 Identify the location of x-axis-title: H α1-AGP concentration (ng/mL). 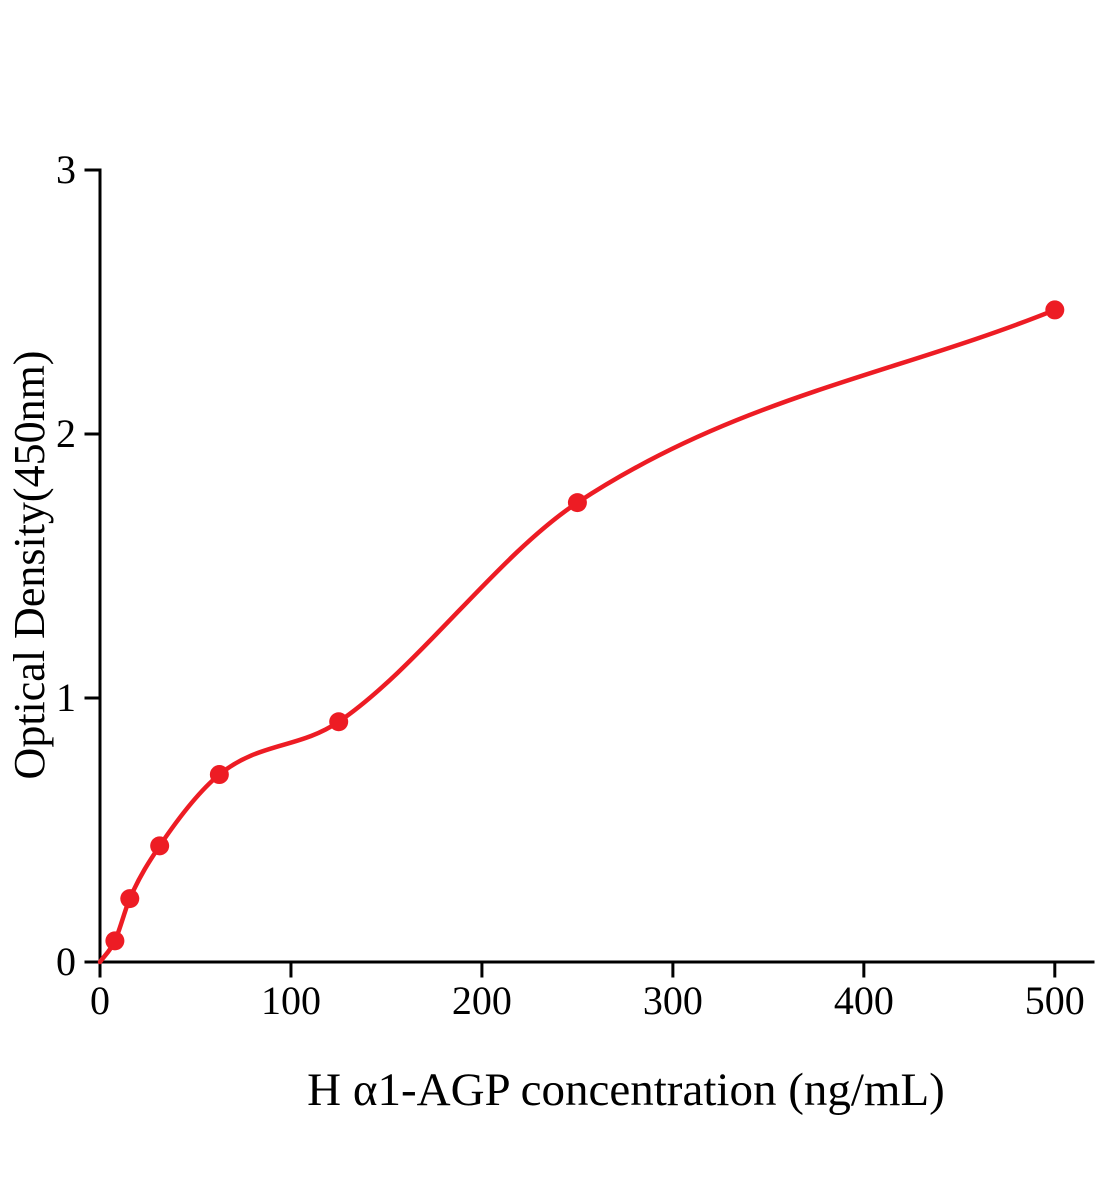
(626, 1090).